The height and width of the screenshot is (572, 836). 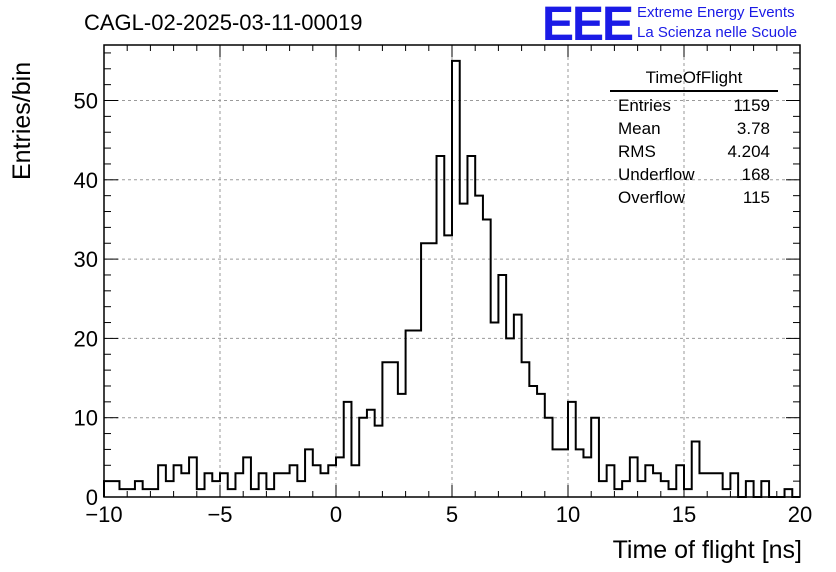 I want to click on x-tick-label: 20, so click(x=800, y=514).